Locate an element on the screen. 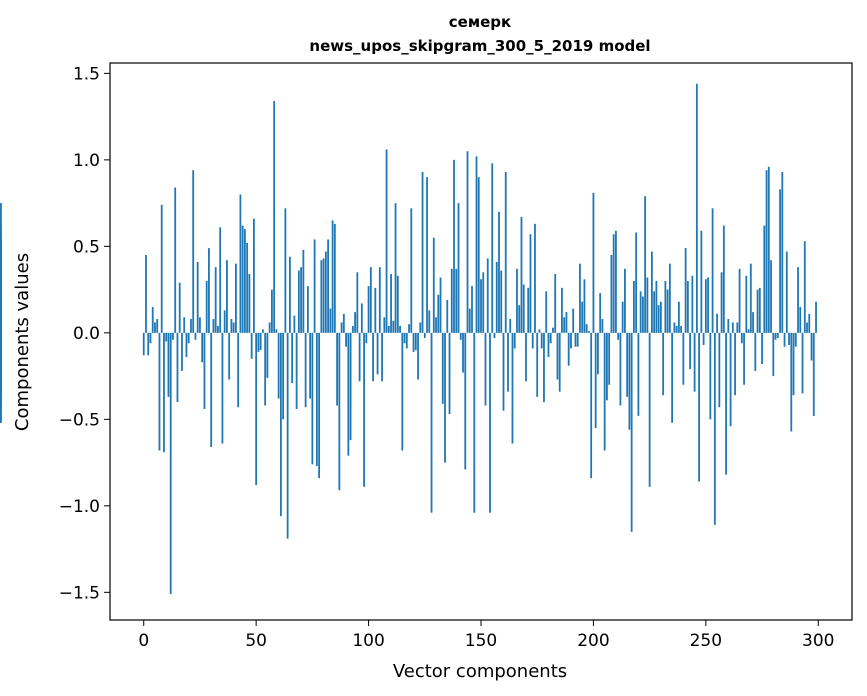 The height and width of the screenshot is (696, 867). x-tick-label: 0 is located at coordinates (143, 641).